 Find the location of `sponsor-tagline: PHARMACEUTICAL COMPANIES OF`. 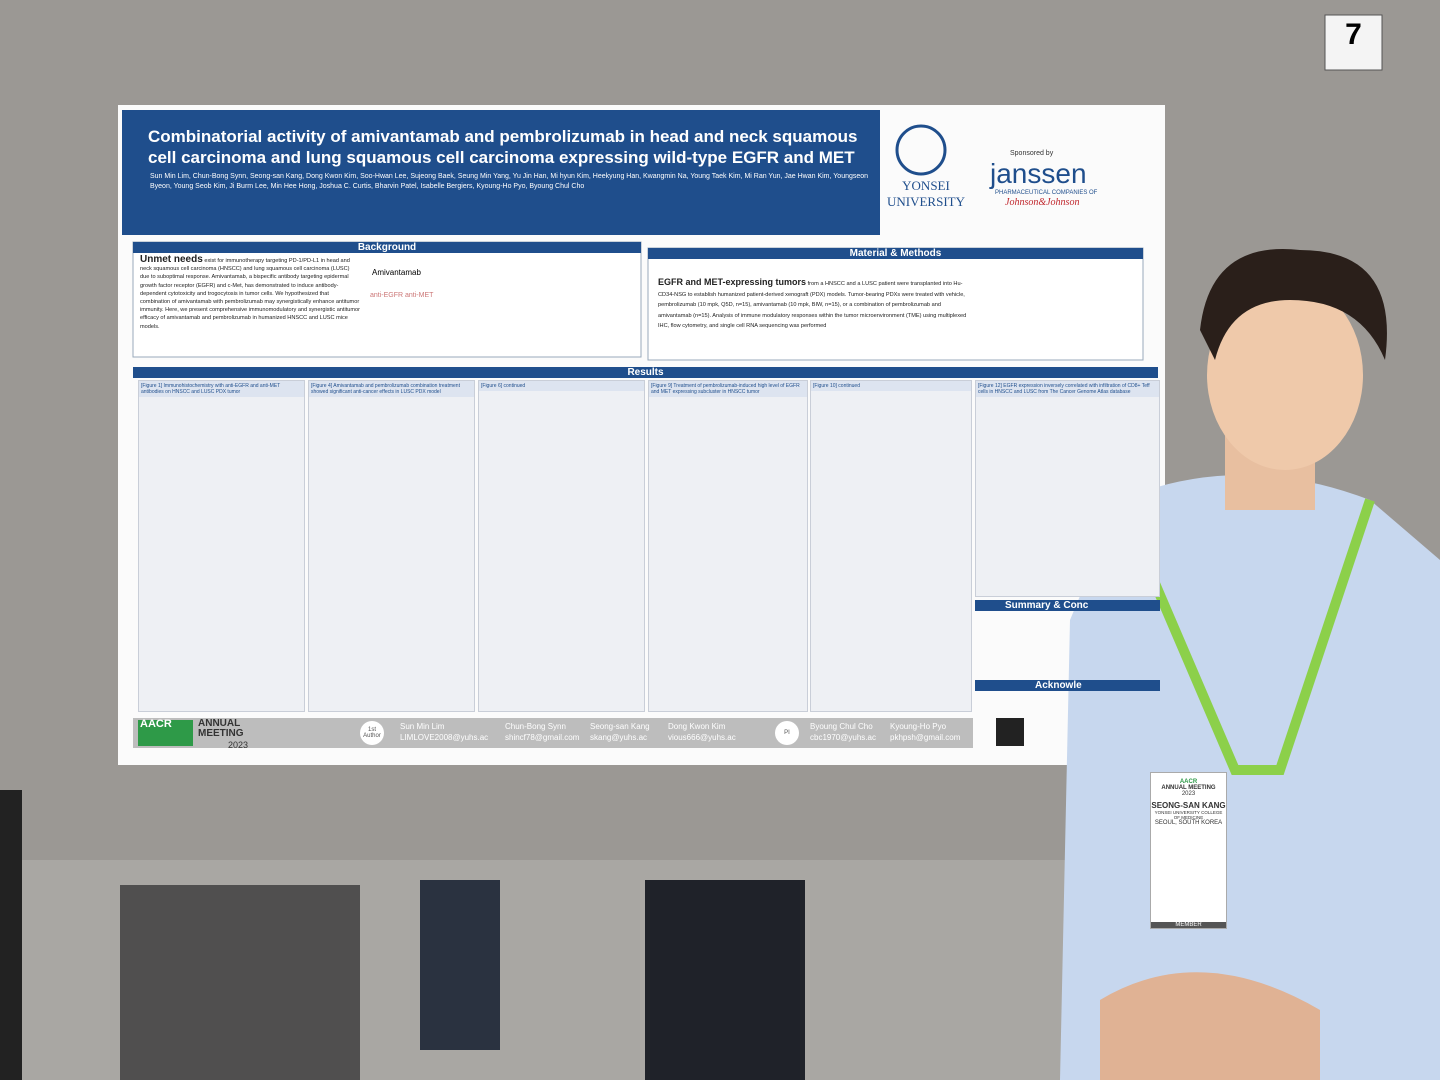

sponsor-tagline: PHARMACEUTICAL COMPANIES OF is located at coordinates (1046, 193).